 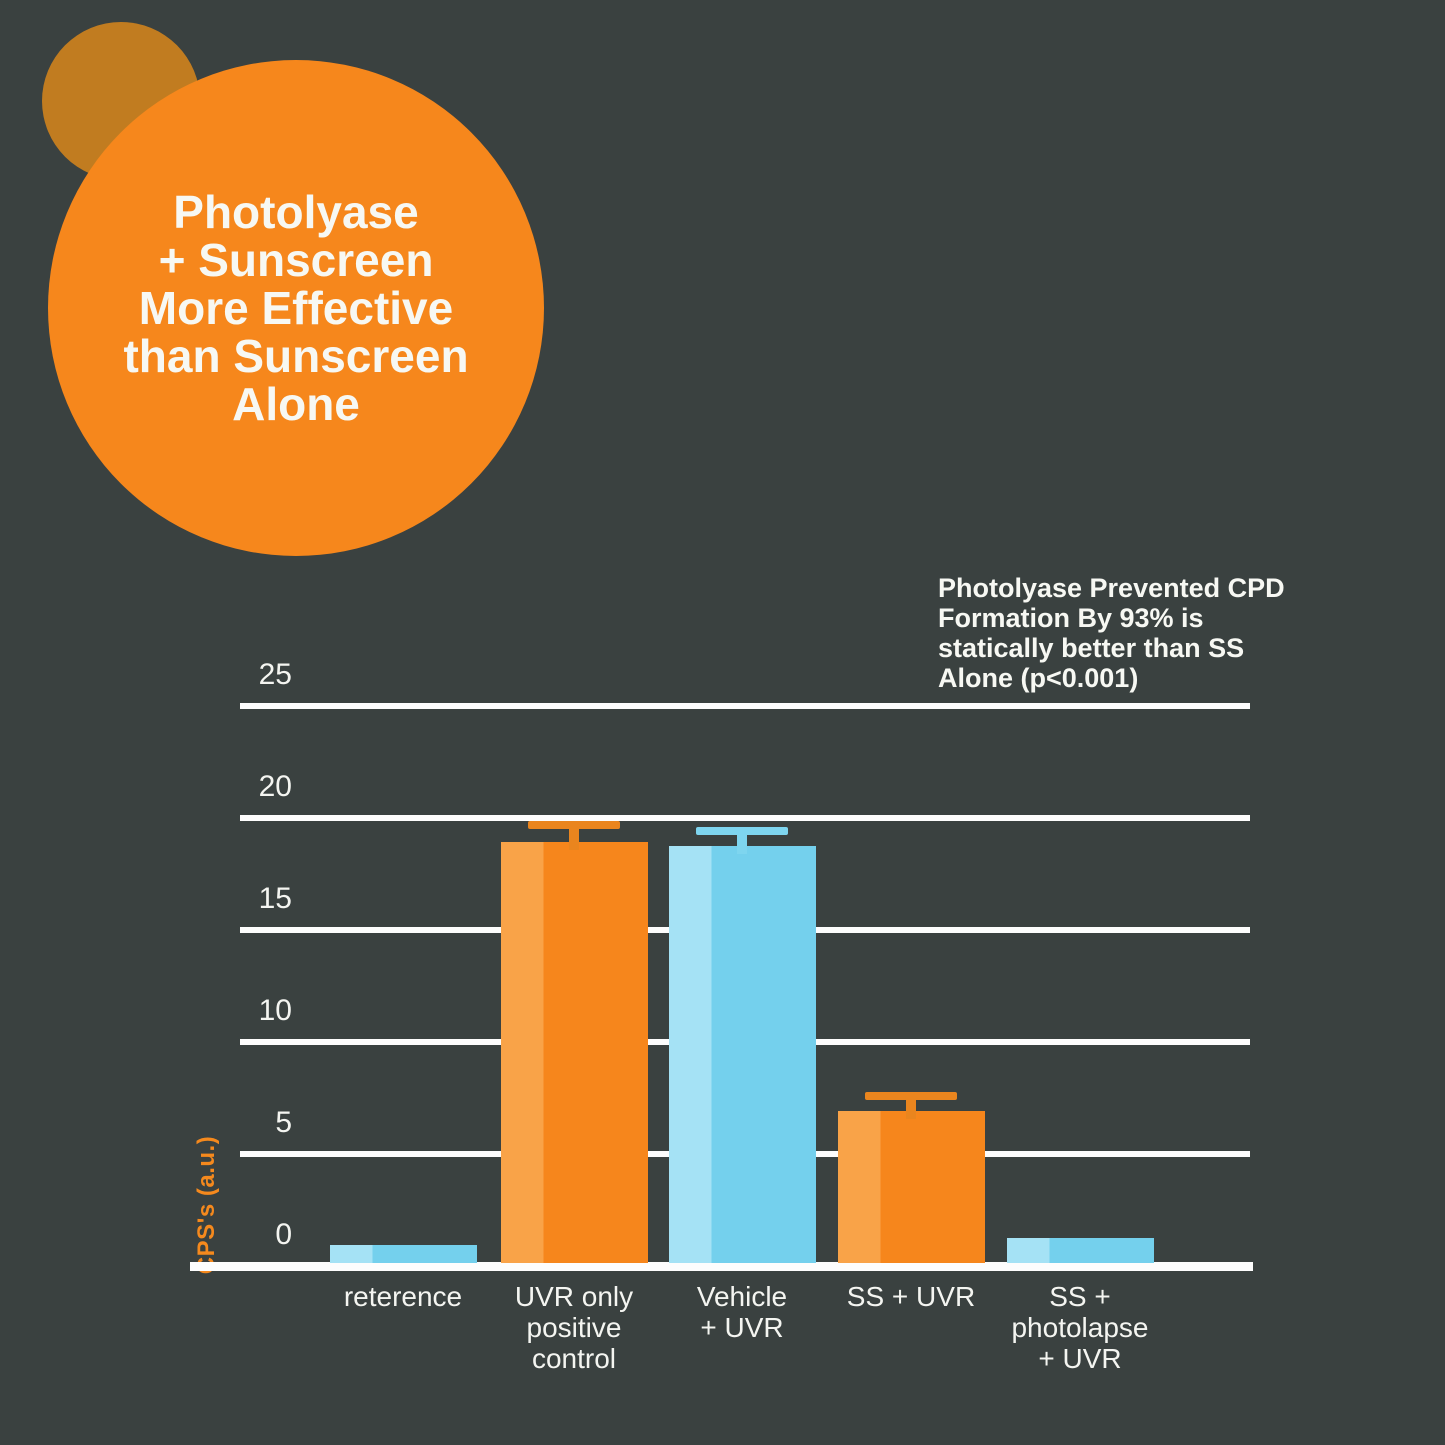 I want to click on annotation-line: Formation By 93% is, so click(x=1071, y=618).